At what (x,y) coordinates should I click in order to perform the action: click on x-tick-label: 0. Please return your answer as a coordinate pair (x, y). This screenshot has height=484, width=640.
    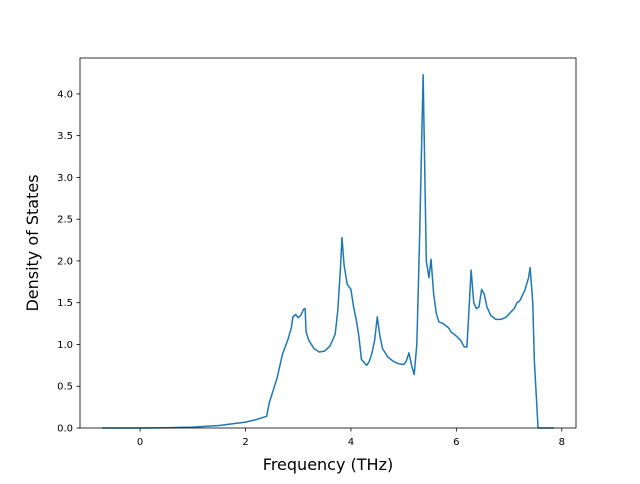
    Looking at the image, I should click on (140, 442).